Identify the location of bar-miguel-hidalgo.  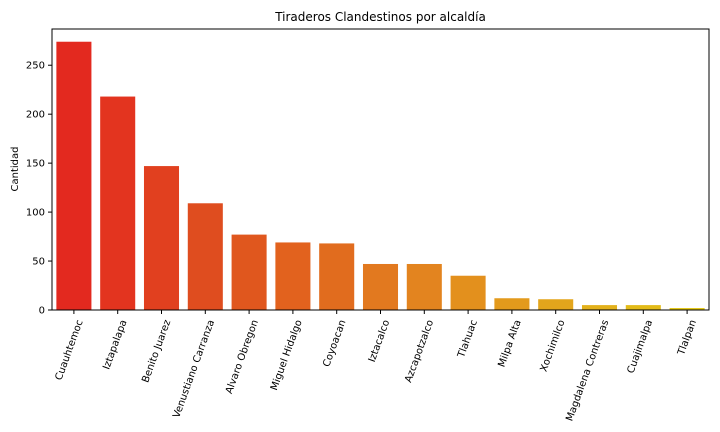
(293, 276).